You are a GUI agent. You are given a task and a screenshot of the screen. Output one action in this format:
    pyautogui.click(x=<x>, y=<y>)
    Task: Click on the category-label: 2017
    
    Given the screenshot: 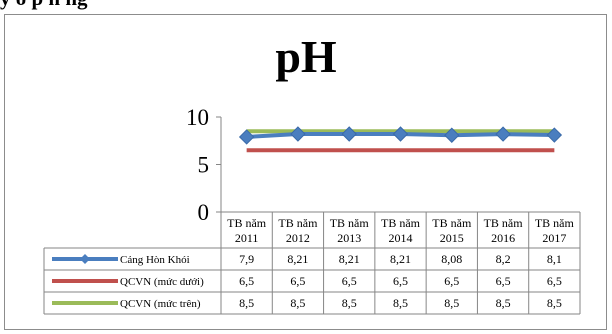 What is the action you would take?
    pyautogui.click(x=554, y=238)
    